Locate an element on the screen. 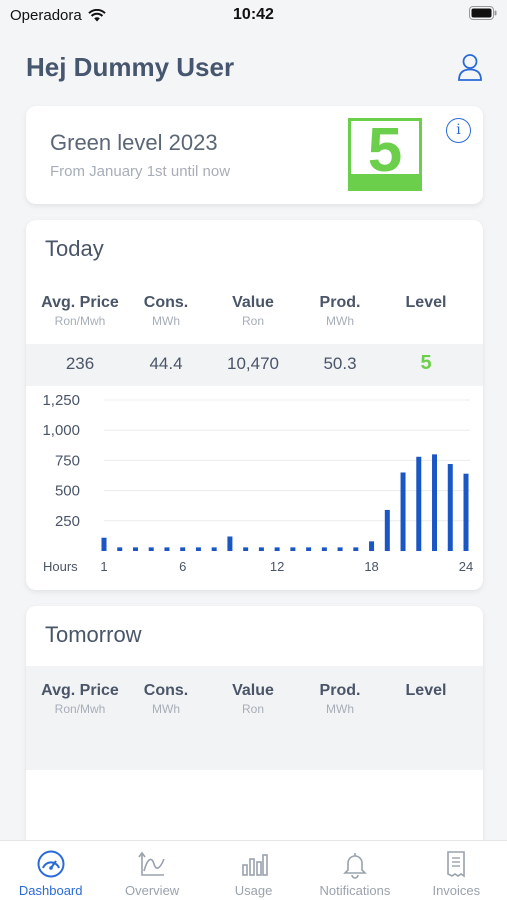 Image resolution: width=507 pixels, height=900 pixels. green-level-badge: 5 is located at coordinates (385, 153).